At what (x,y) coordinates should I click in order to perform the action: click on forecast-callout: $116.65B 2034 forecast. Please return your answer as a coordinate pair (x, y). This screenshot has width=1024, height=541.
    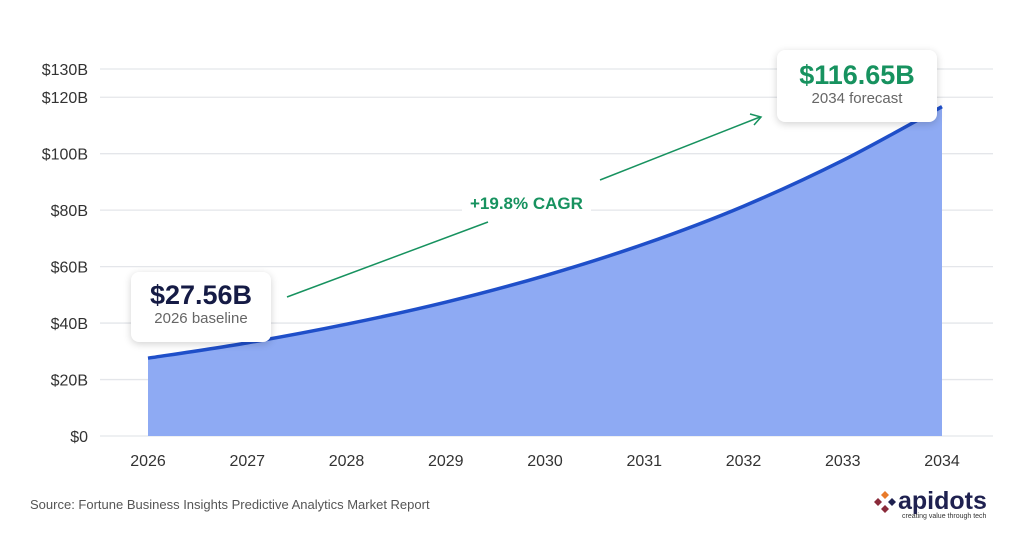
    Looking at the image, I should click on (857, 86).